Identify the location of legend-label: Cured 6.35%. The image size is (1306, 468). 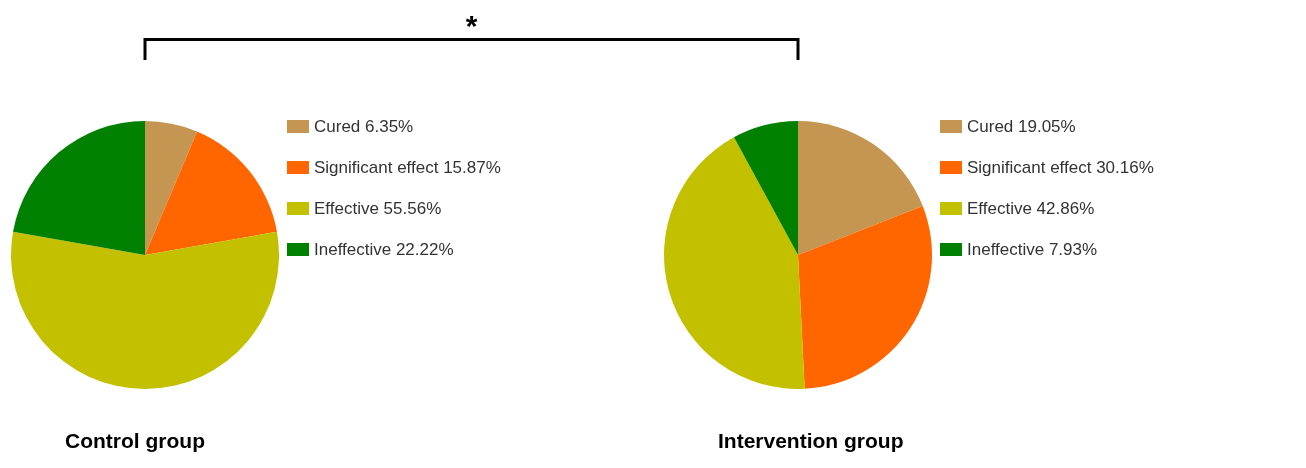
(364, 126).